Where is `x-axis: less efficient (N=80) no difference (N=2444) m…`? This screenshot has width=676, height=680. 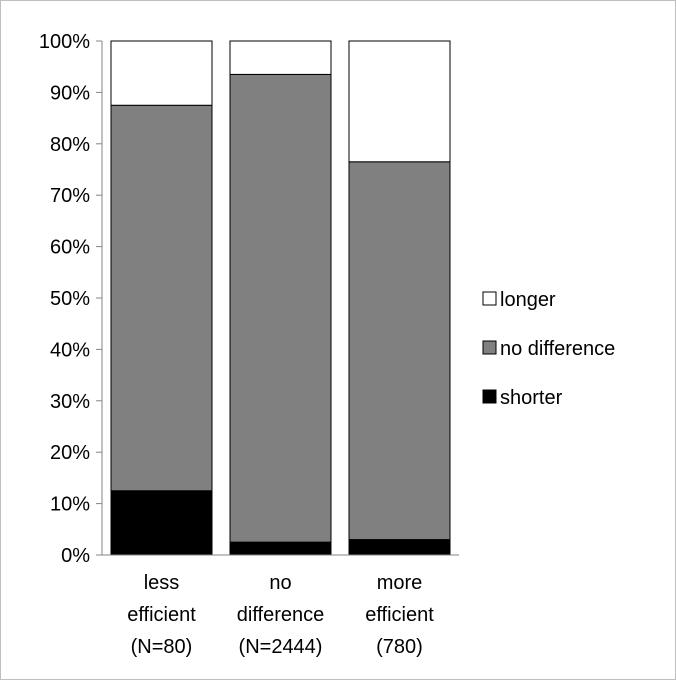
x-axis: less efficient (N=80) no difference (N=2444) m… is located at coordinates (280, 606).